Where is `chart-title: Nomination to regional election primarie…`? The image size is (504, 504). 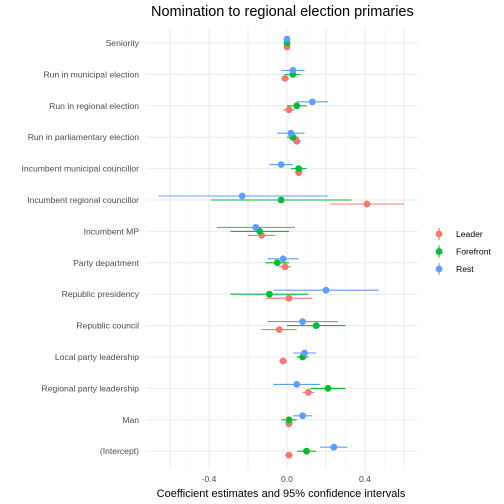
chart-title: Nomination to regional election primarie… is located at coordinates (282, 12).